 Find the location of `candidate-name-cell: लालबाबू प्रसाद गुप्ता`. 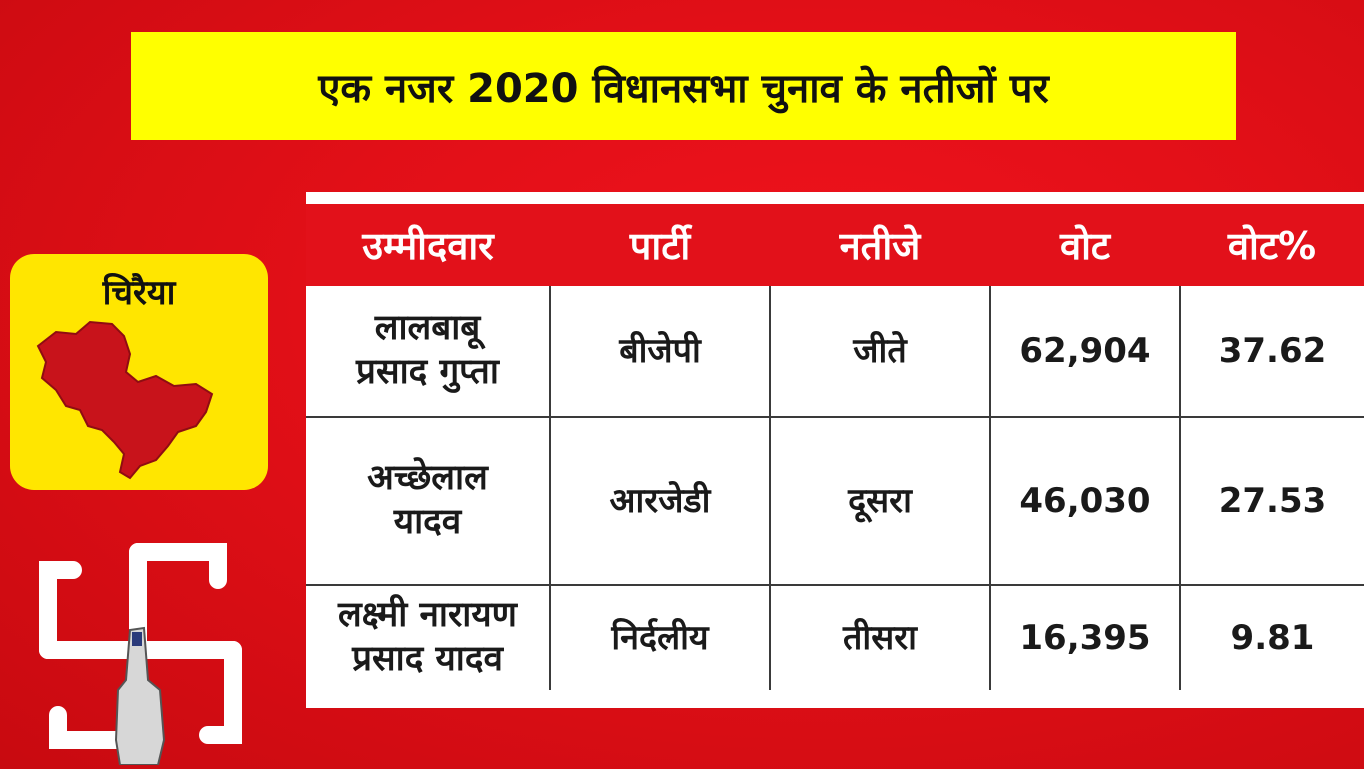

candidate-name-cell: लालबाबू प्रसाद गुप्ता is located at coordinates (428, 352).